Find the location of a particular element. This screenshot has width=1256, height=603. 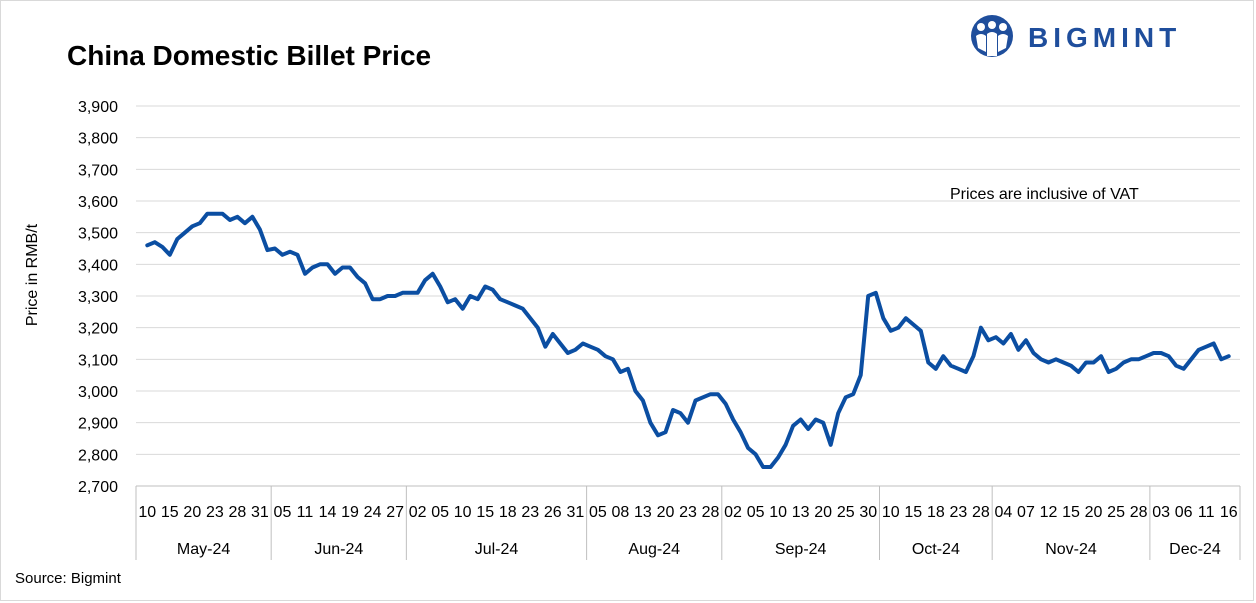

x-tick-label: 14 is located at coordinates (328, 512).